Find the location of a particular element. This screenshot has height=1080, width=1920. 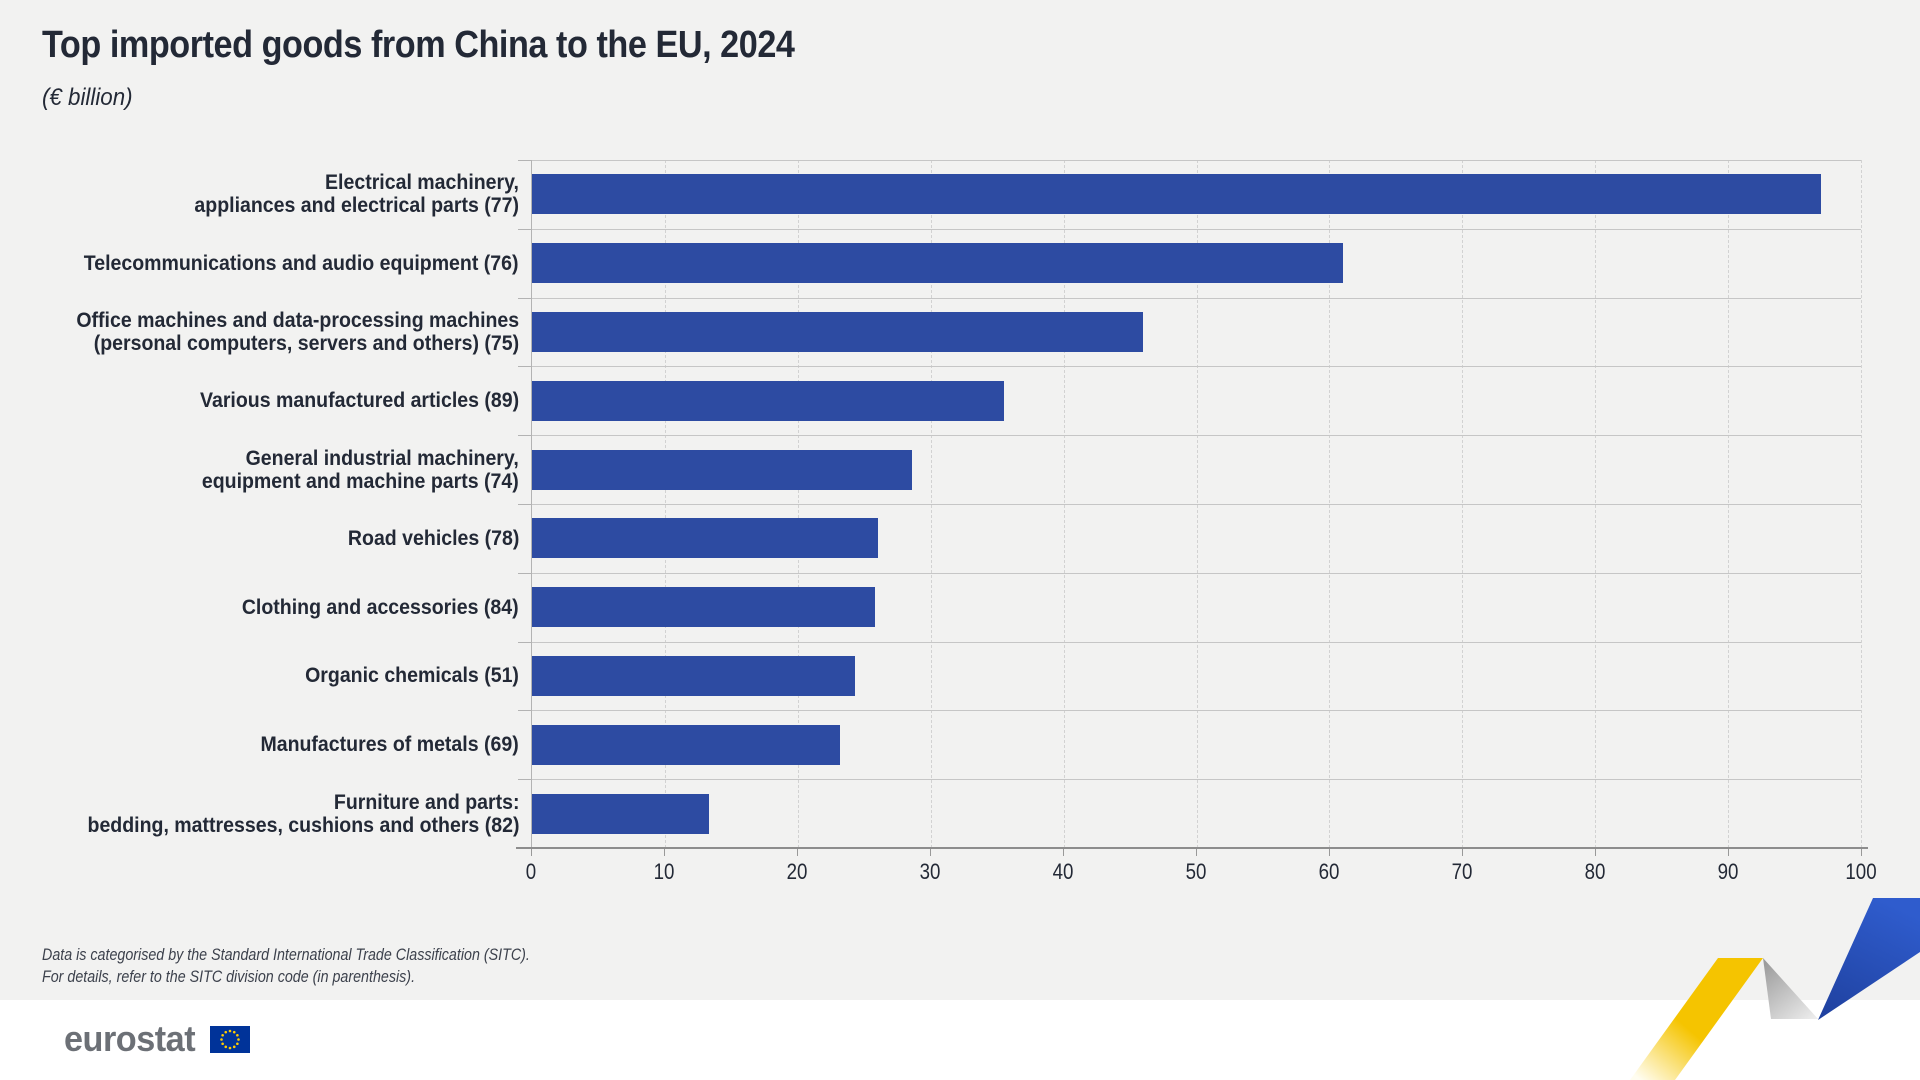

x-ticklabel-80: 80 is located at coordinates (1595, 871).